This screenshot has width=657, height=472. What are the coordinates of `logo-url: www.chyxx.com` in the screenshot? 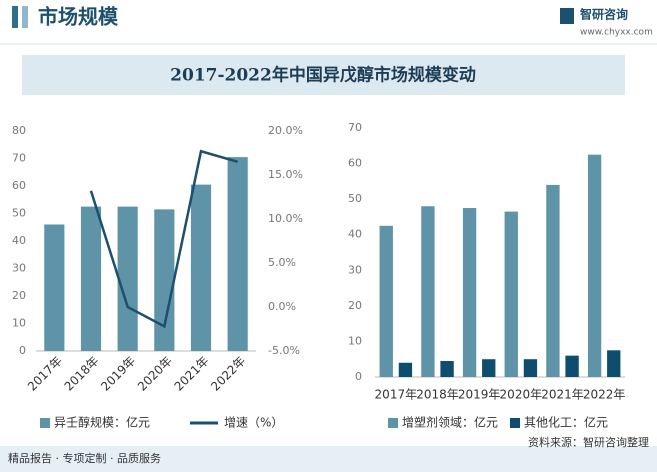 It's located at (616, 33).